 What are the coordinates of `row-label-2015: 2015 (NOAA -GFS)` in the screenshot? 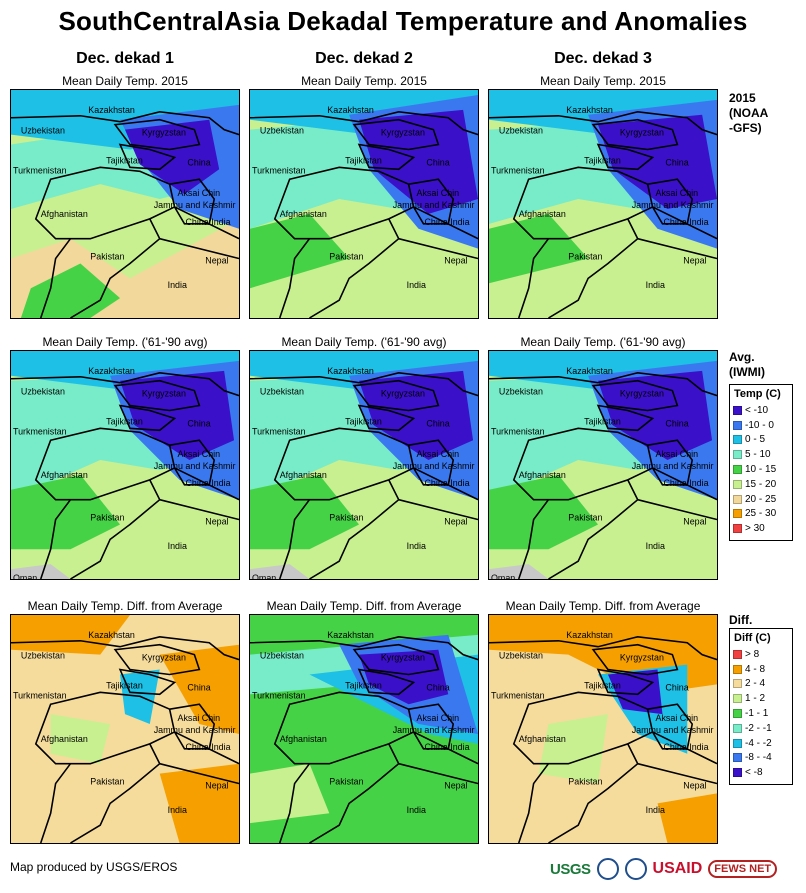 It's located at (748, 113).